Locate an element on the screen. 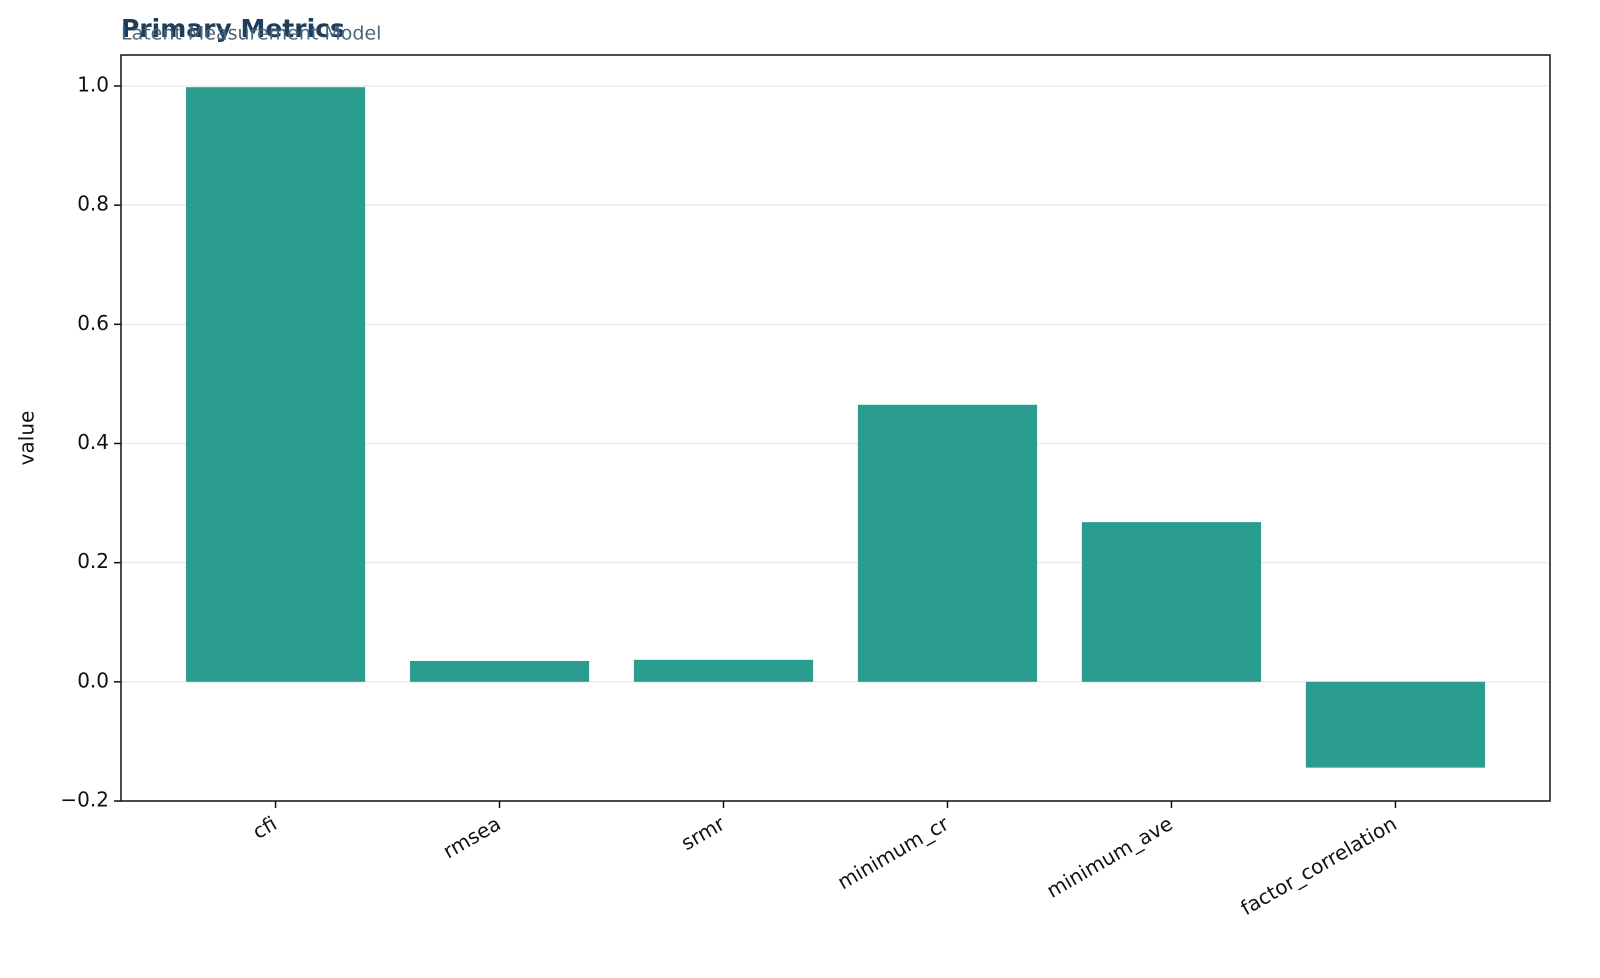  y-tick-label: 0.2 is located at coordinates (93, 561).